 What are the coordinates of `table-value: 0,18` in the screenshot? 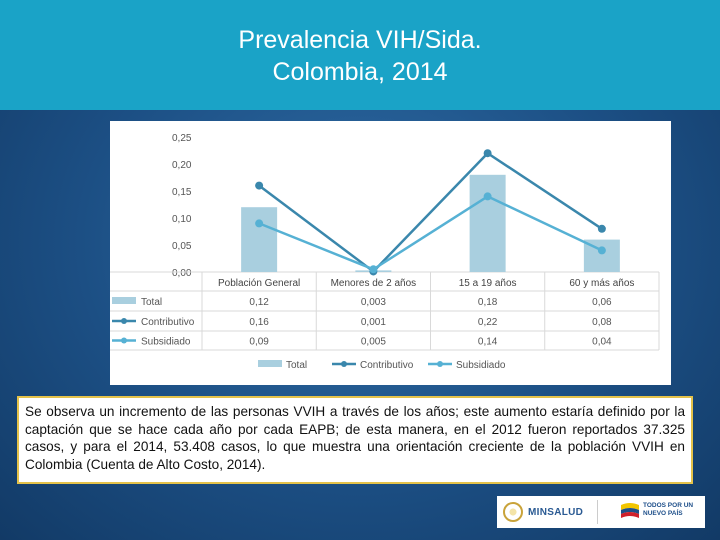 It's located at (488, 302).